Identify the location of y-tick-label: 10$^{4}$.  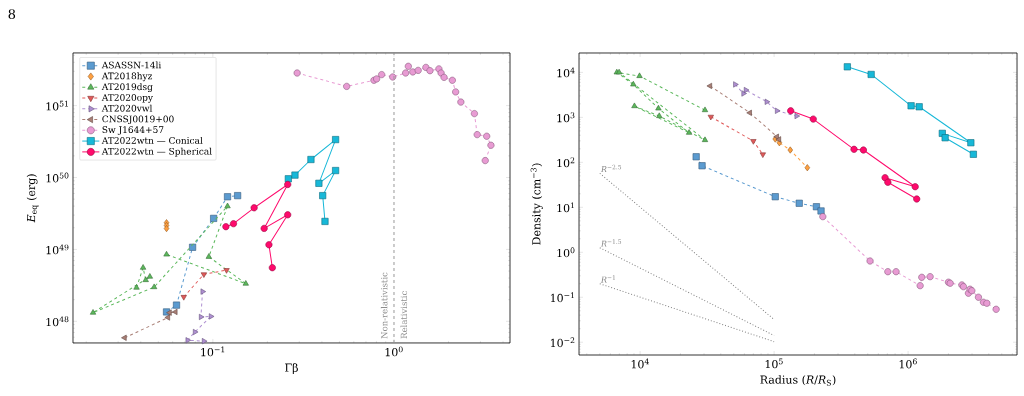
(566, 72).